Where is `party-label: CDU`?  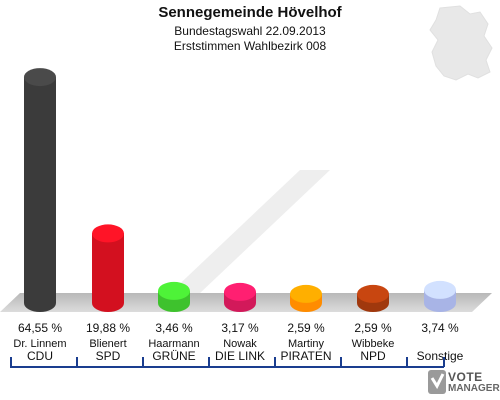
party-label: CDU is located at coordinates (40, 356).